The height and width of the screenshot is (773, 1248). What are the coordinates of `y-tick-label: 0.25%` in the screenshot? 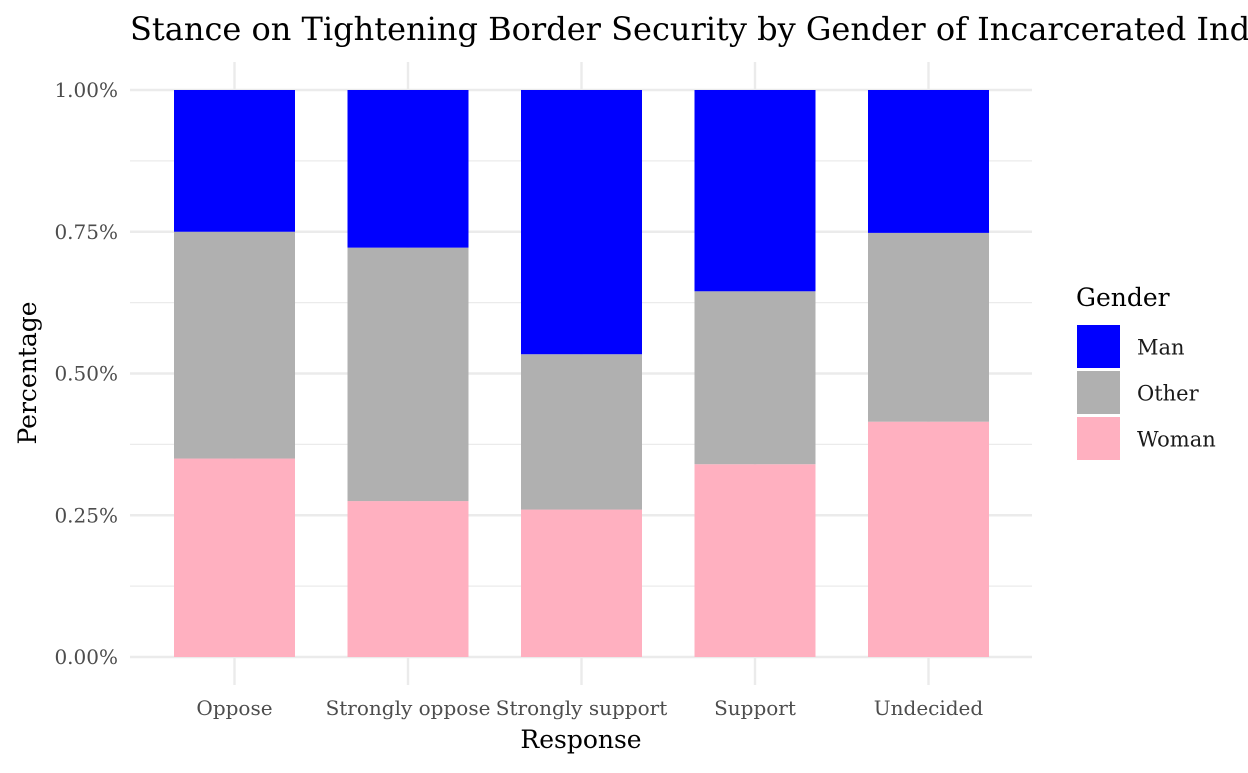 It's located at (86, 515).